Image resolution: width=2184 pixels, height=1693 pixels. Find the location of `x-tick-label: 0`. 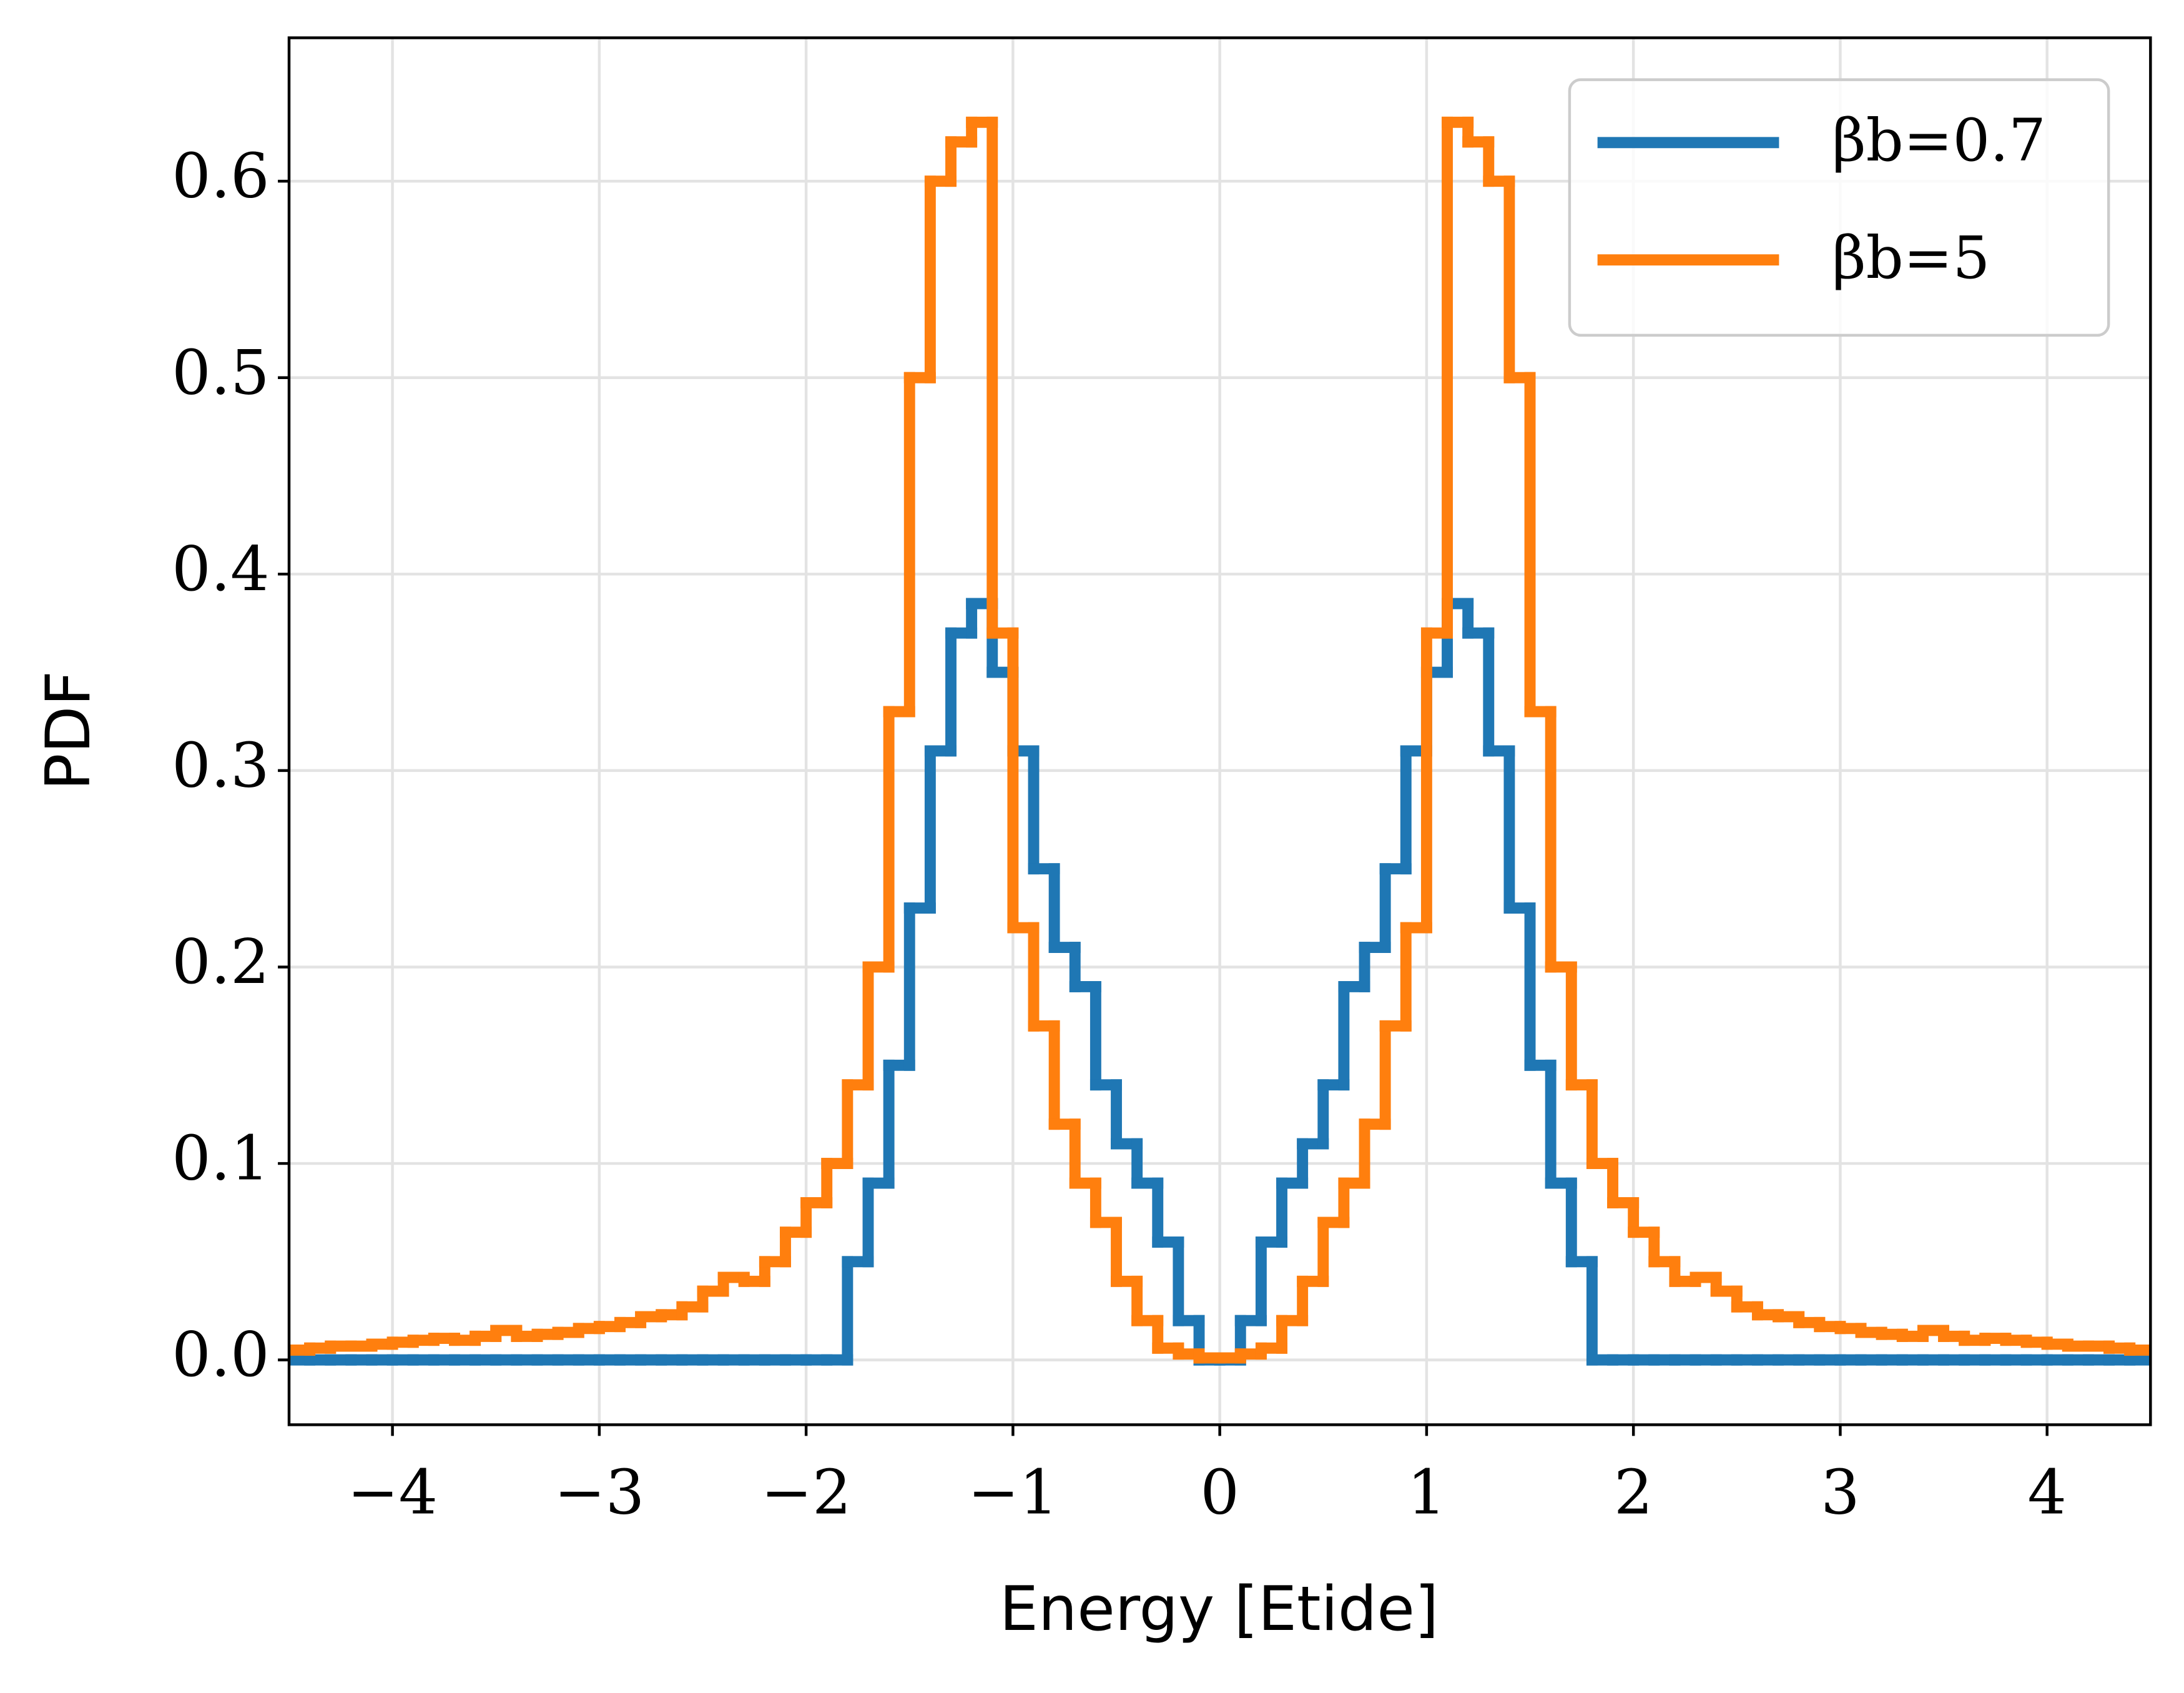

x-tick-label: 0 is located at coordinates (1219, 1492).